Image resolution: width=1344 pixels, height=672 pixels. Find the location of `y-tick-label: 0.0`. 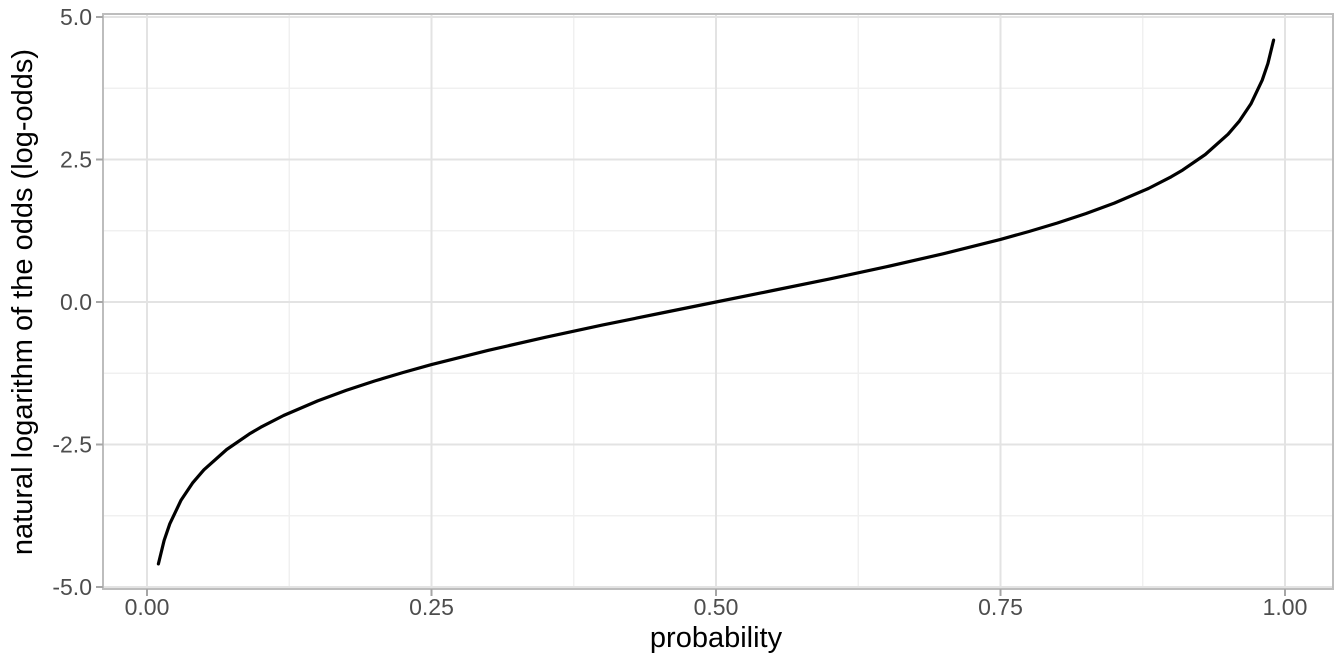

y-tick-label: 0.0 is located at coordinates (76, 302).